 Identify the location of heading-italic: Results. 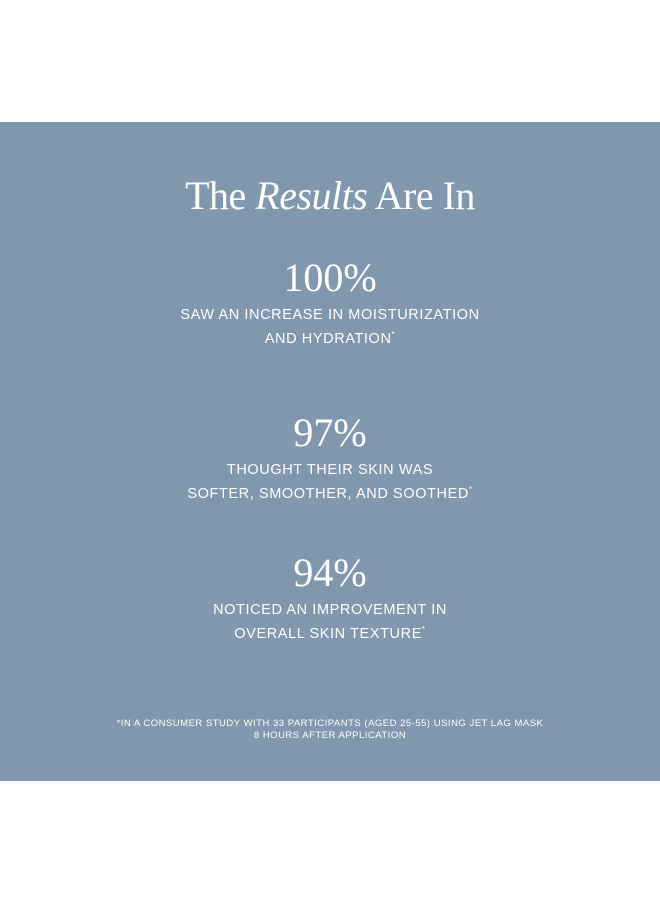
(311, 195).